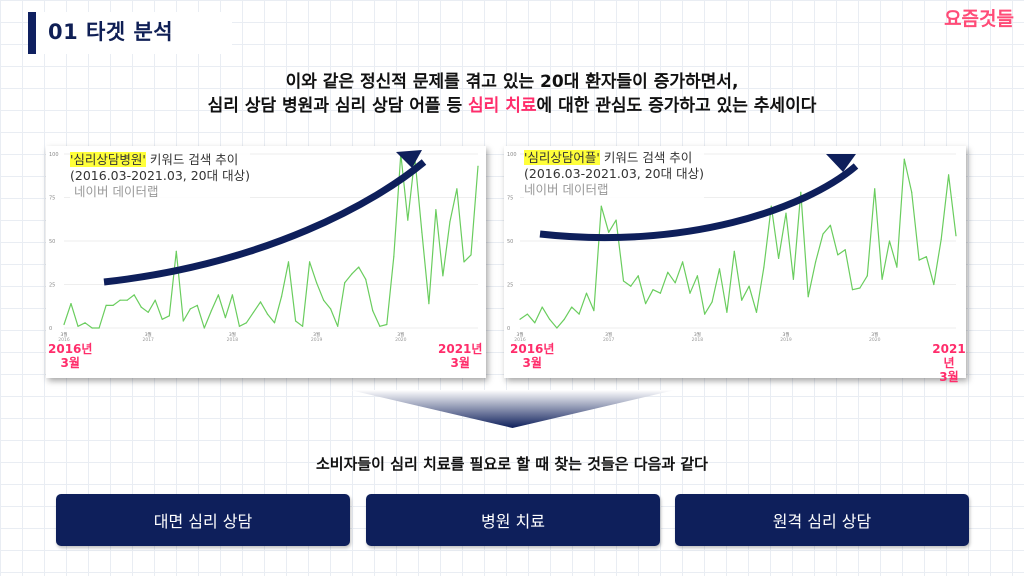  What do you see at coordinates (512, 409) in the screenshot?
I see `down-arrow-shape` at bounding box center [512, 409].